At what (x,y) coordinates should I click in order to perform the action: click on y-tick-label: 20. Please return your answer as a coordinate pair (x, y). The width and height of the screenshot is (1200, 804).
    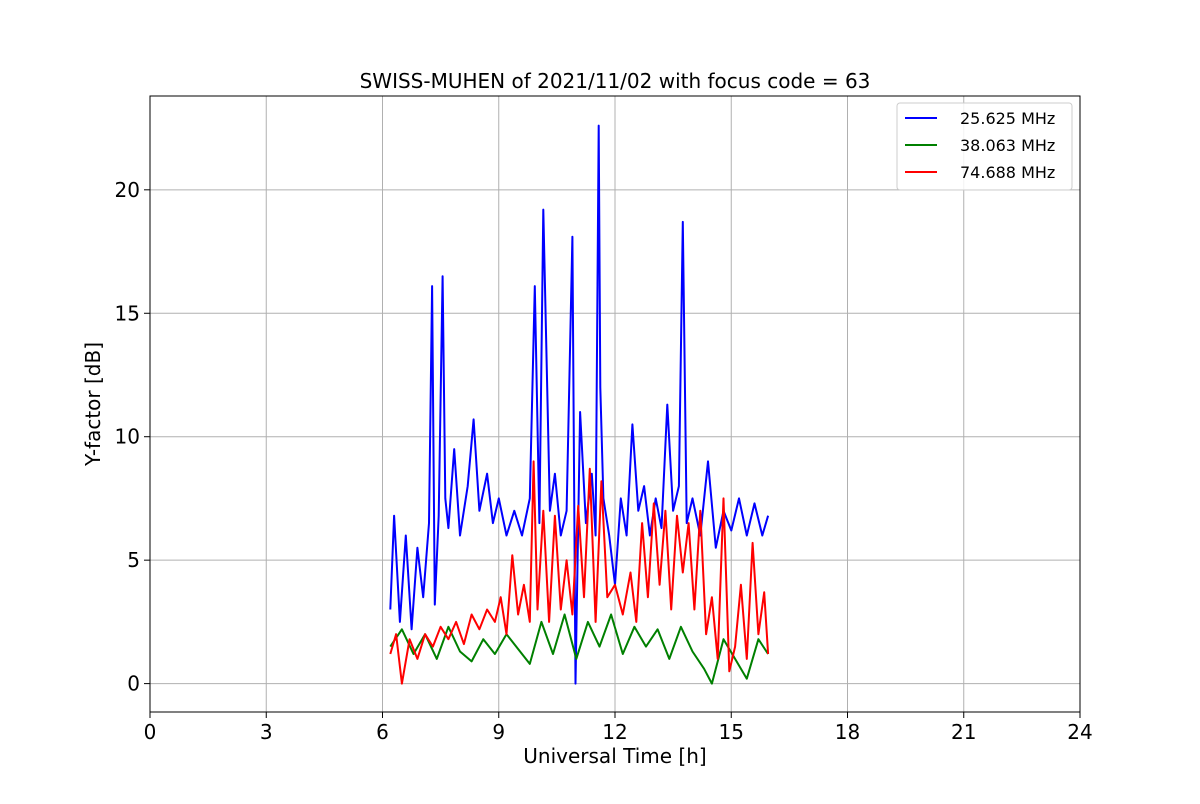
    Looking at the image, I should click on (127, 190).